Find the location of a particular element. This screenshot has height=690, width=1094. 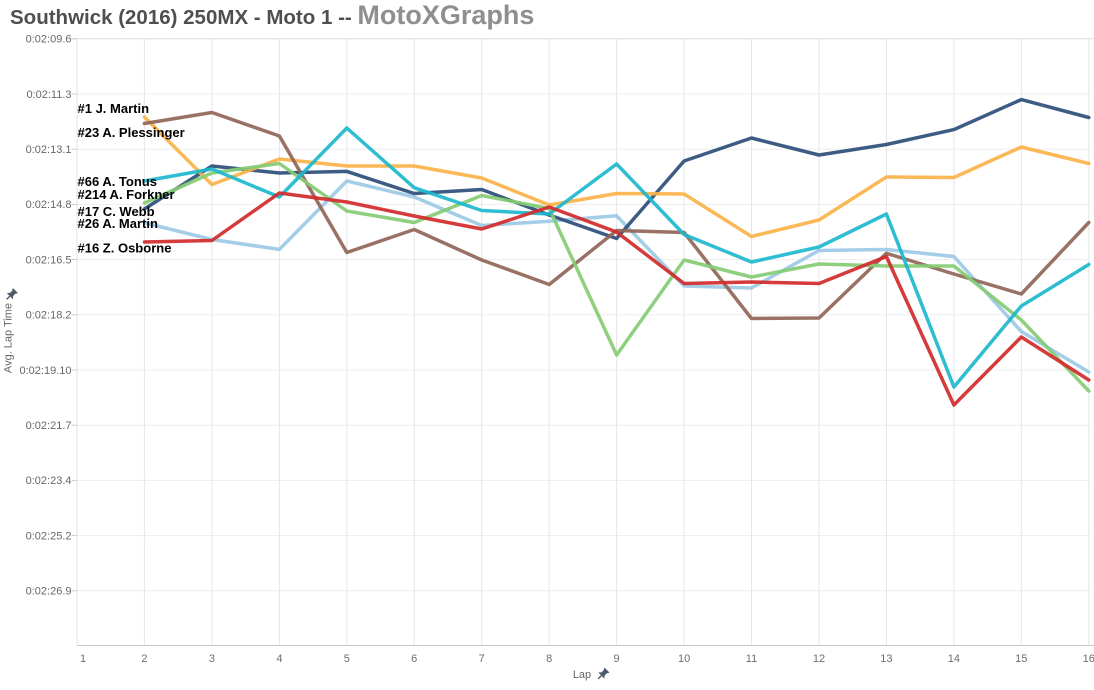

svg-text: #17 C. Webb is located at coordinates (116, 211).